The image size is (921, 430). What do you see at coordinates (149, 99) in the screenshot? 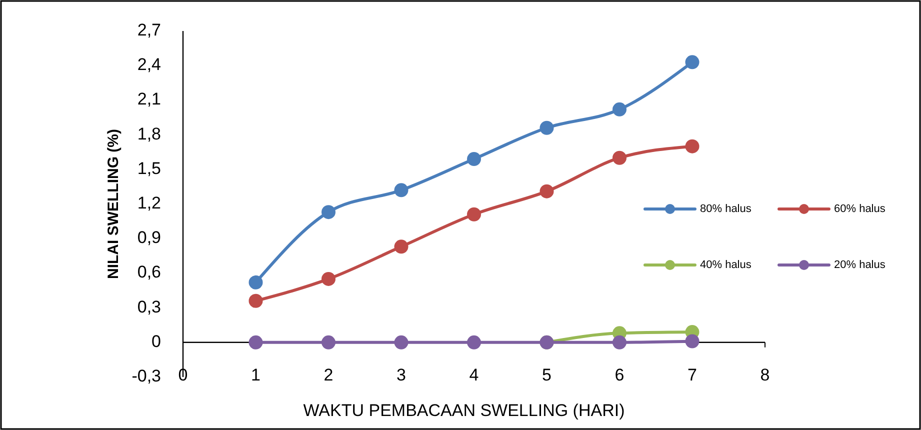
I see `y-tick-label: 2,1` at bounding box center [149, 99].